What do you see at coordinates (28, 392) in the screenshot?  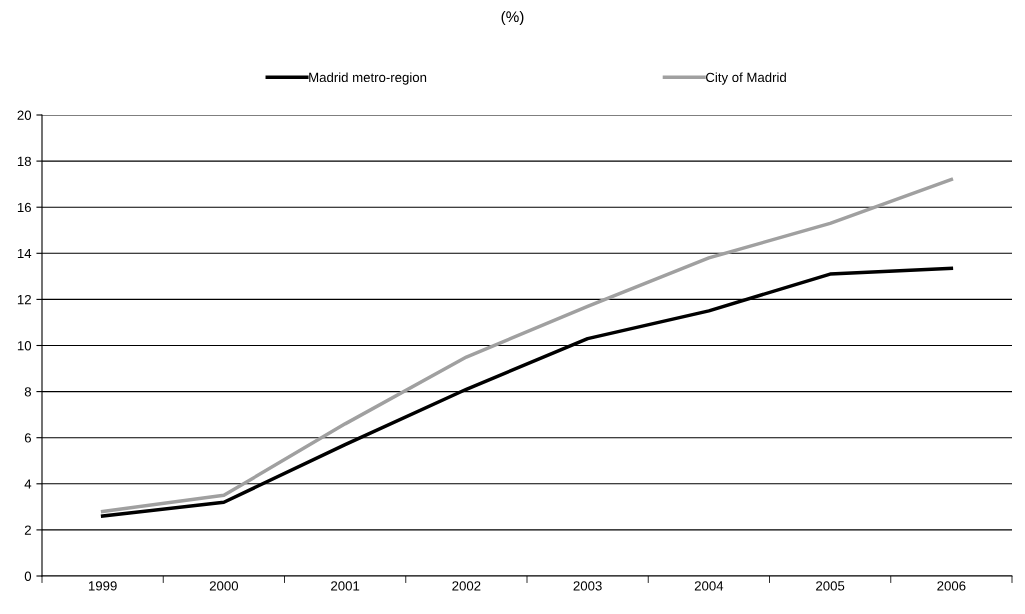 I see `y-tick-label: 8` at bounding box center [28, 392].